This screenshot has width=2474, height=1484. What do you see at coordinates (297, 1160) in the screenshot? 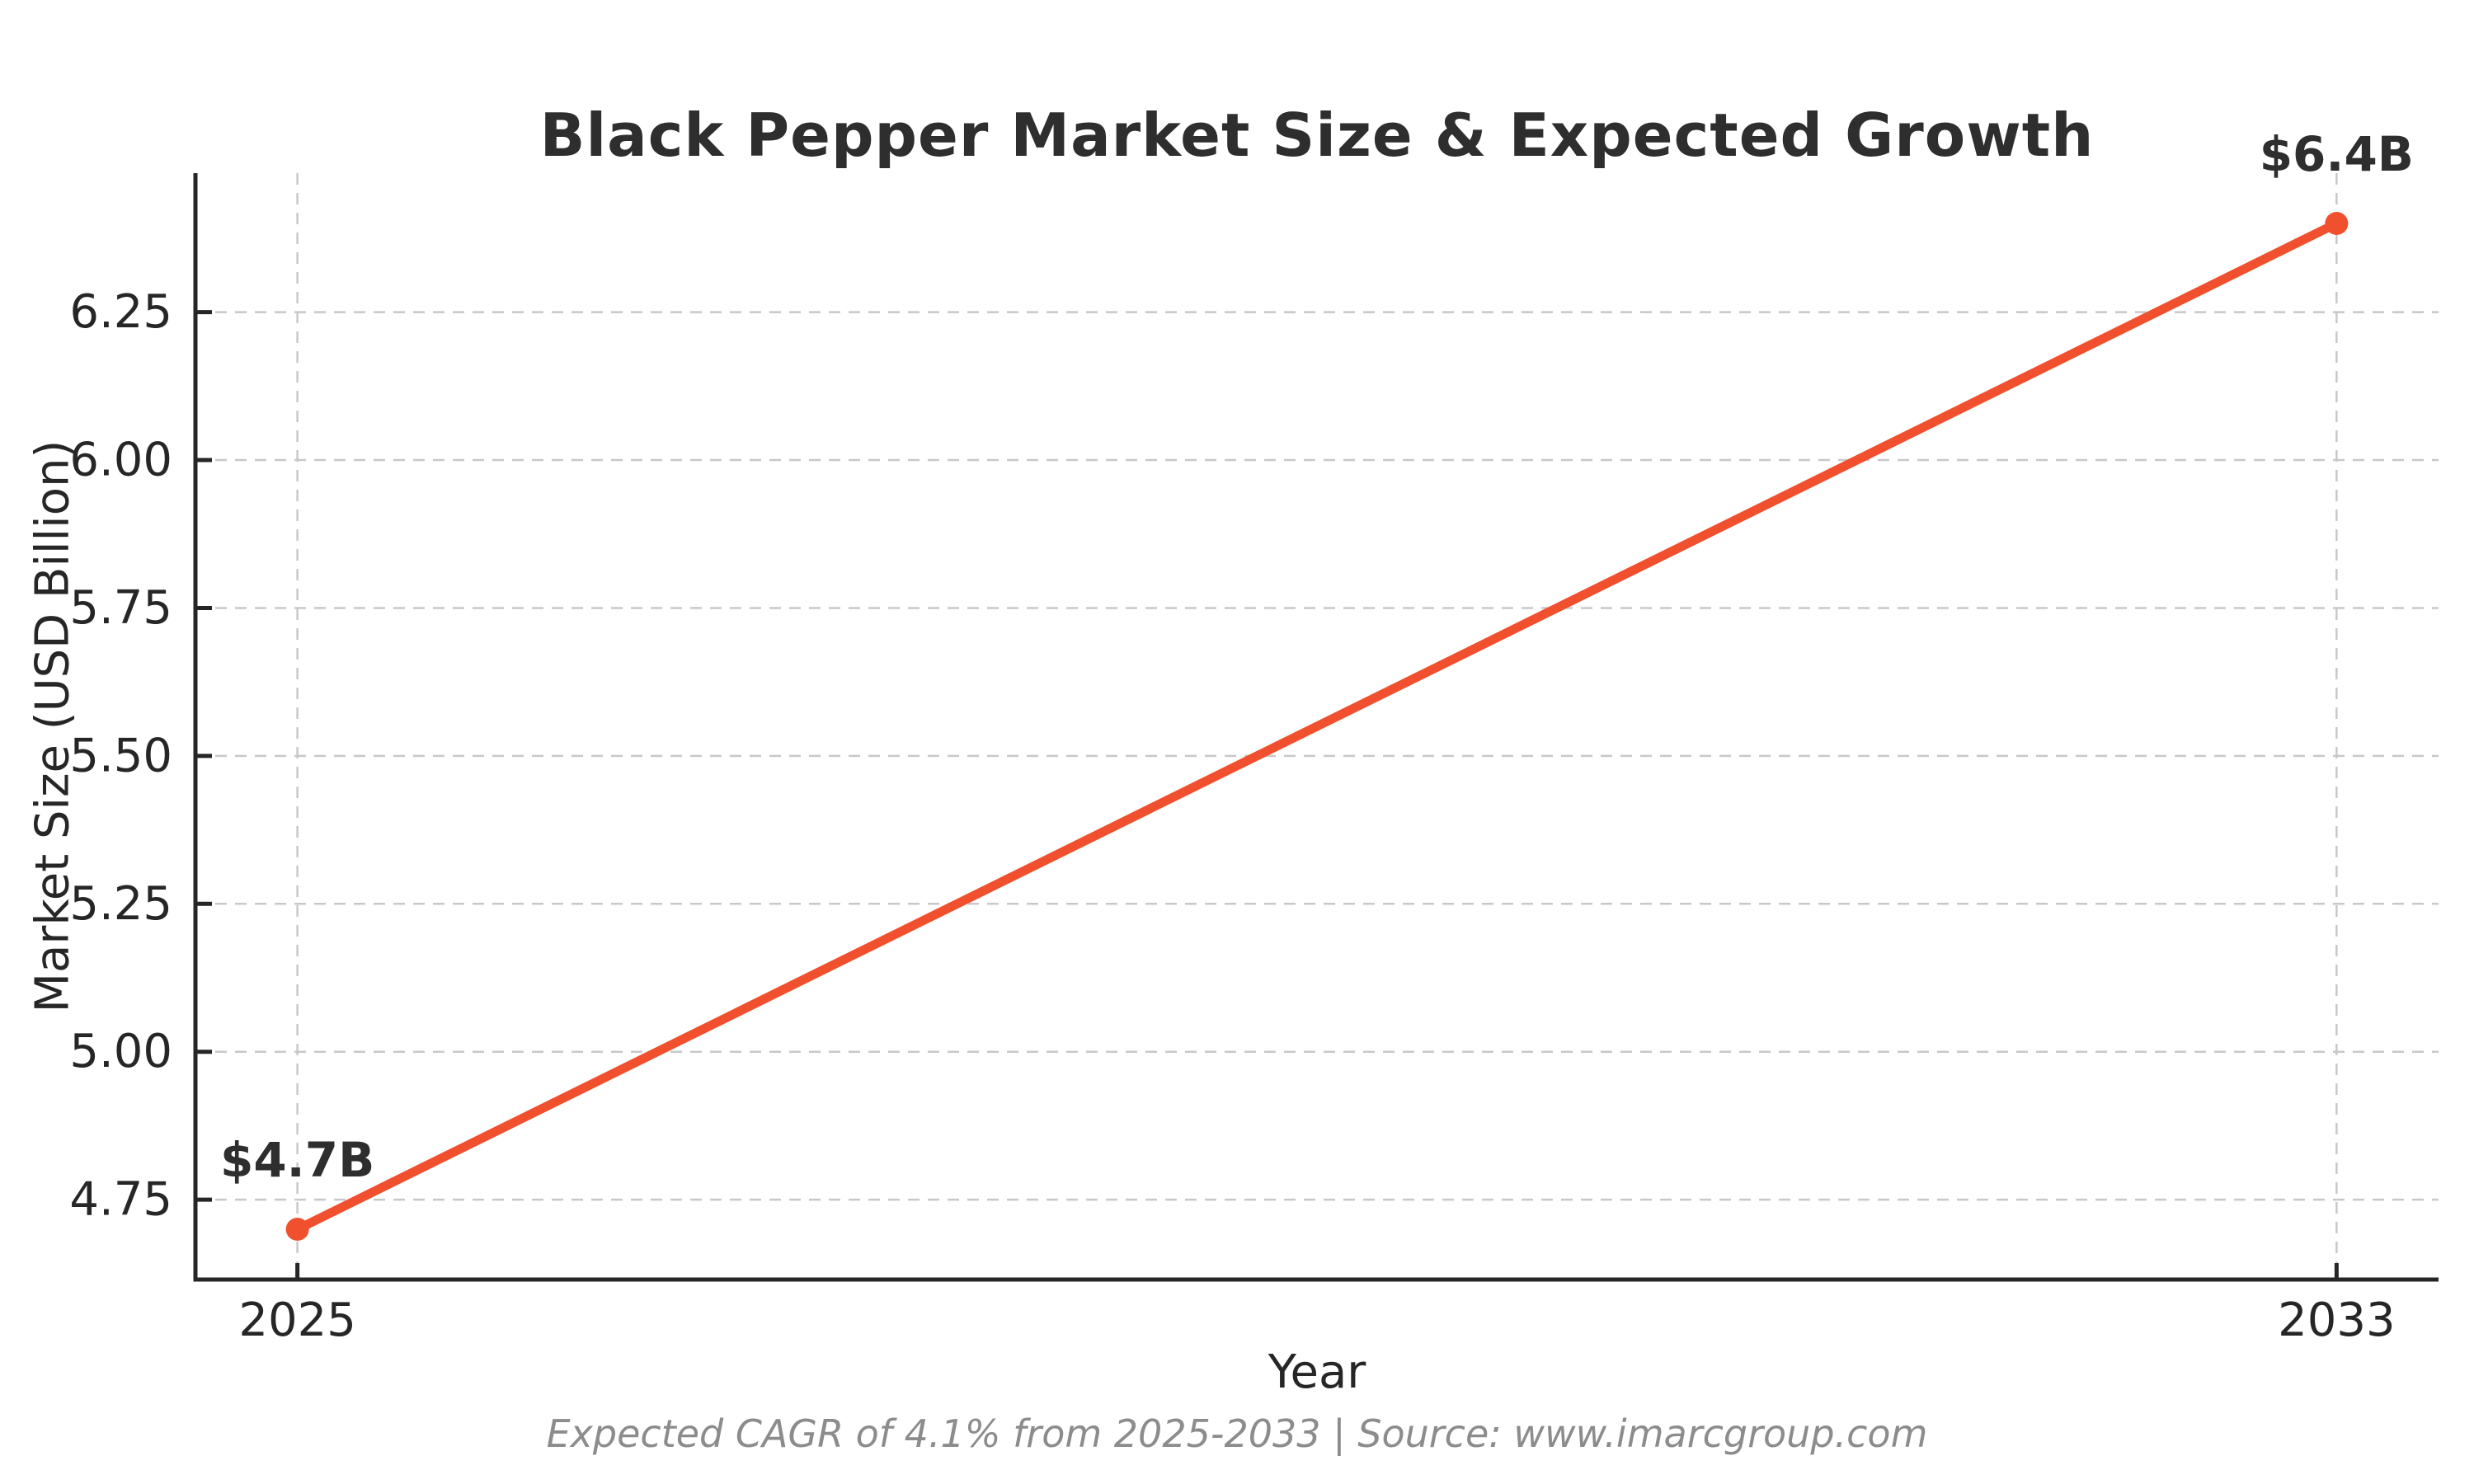
I see `point-annotation: $4.7B` at bounding box center [297, 1160].